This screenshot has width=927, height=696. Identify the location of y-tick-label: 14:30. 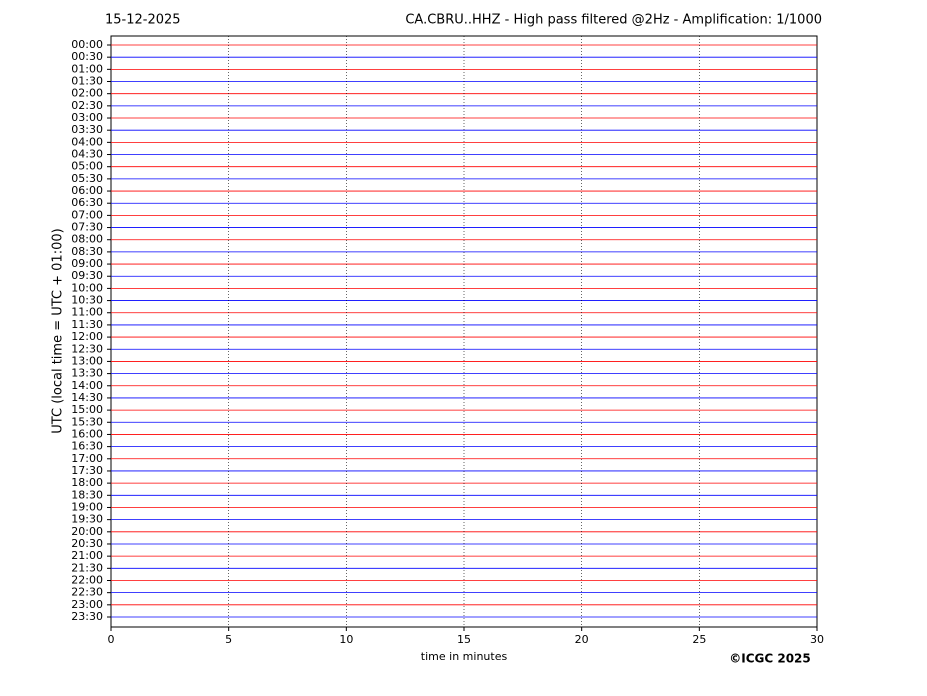
(87, 397).